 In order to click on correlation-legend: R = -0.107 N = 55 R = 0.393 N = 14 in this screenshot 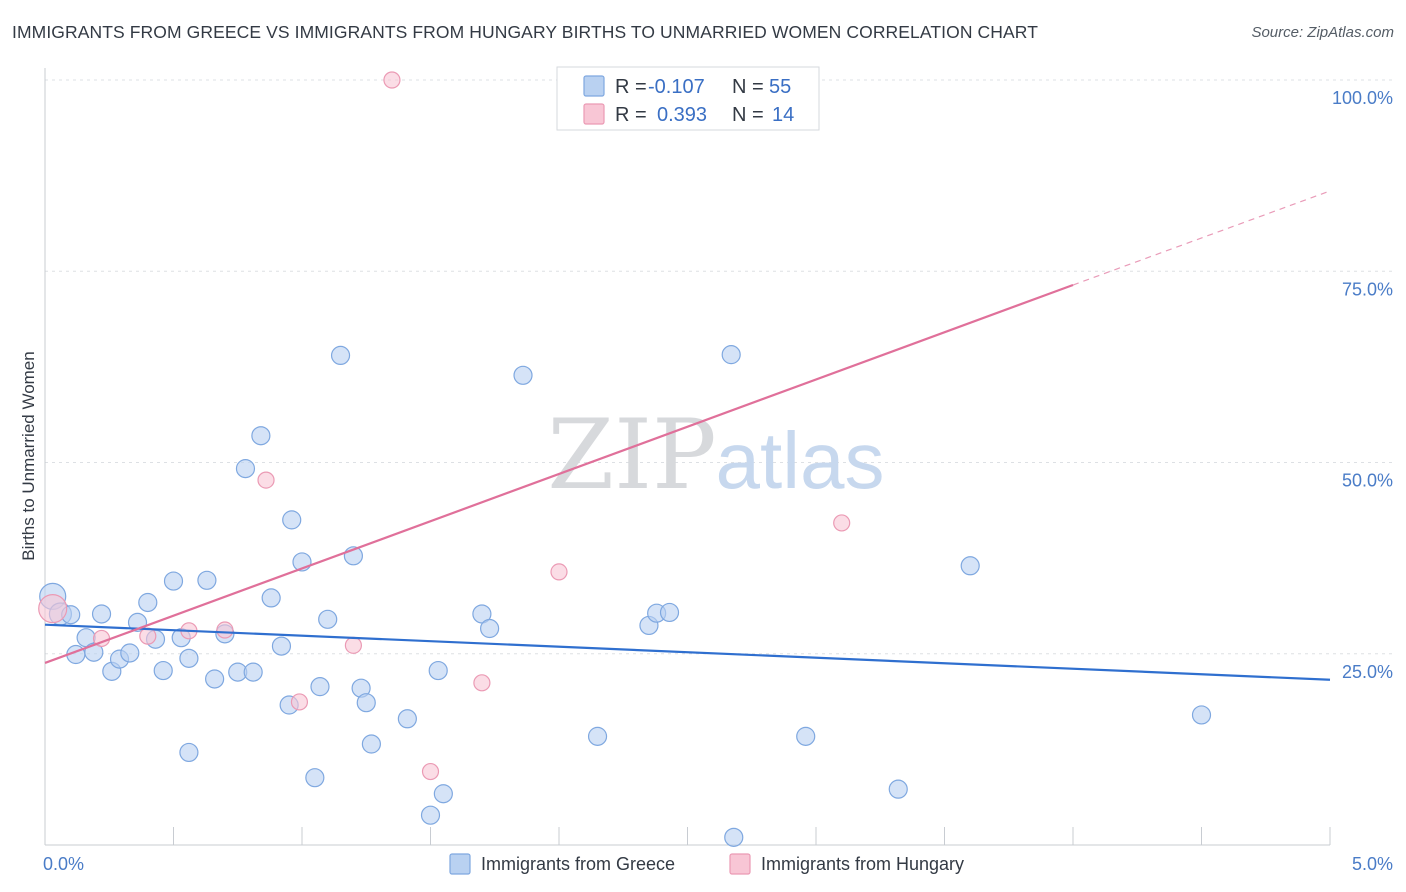, I will do `click(688, 98)`.